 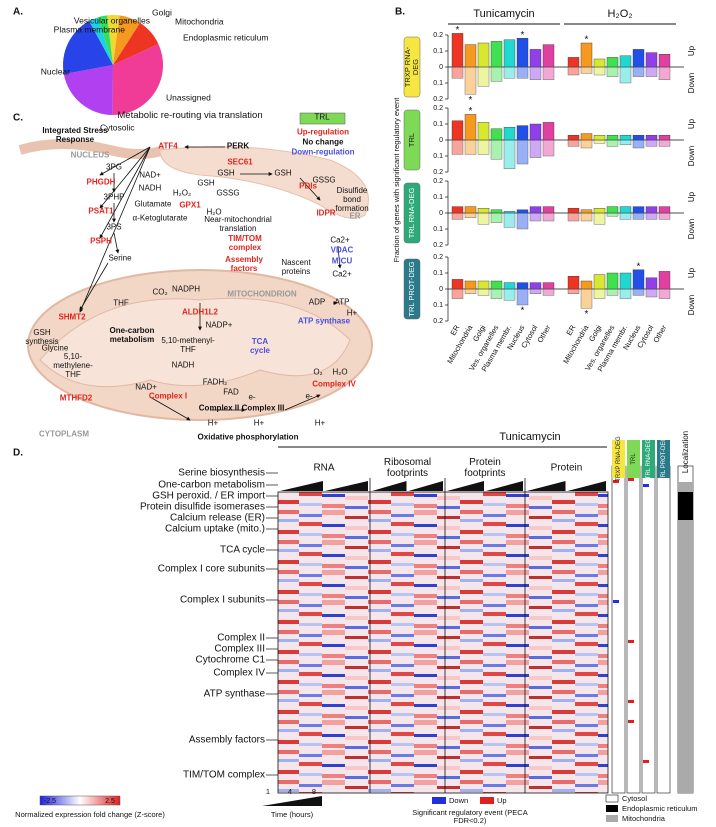 I want to click on legend-title: TRL, so click(x=322, y=117).